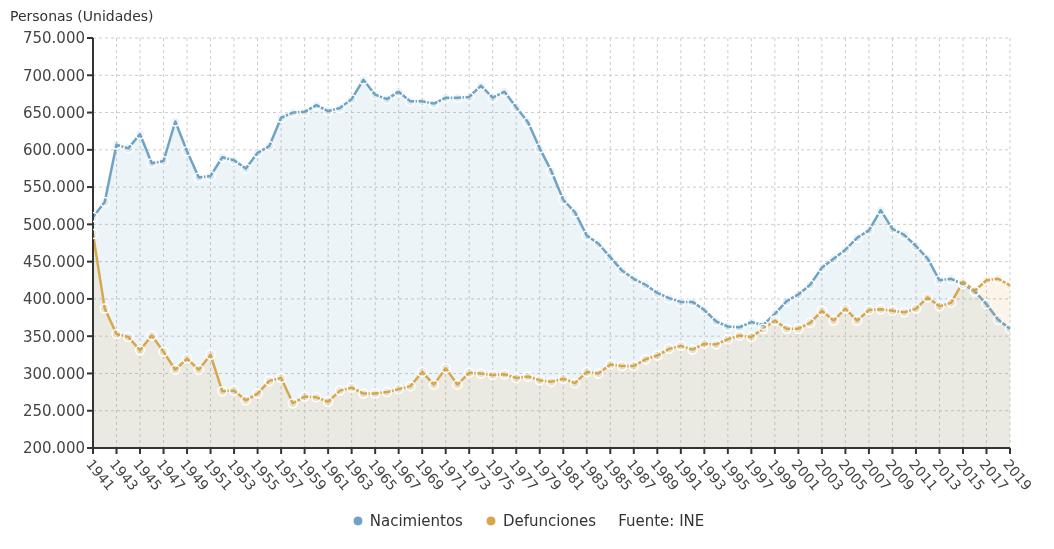 This screenshot has height=549, width=1054. I want to click on y-tick-label: 250.000, so click(53, 411).